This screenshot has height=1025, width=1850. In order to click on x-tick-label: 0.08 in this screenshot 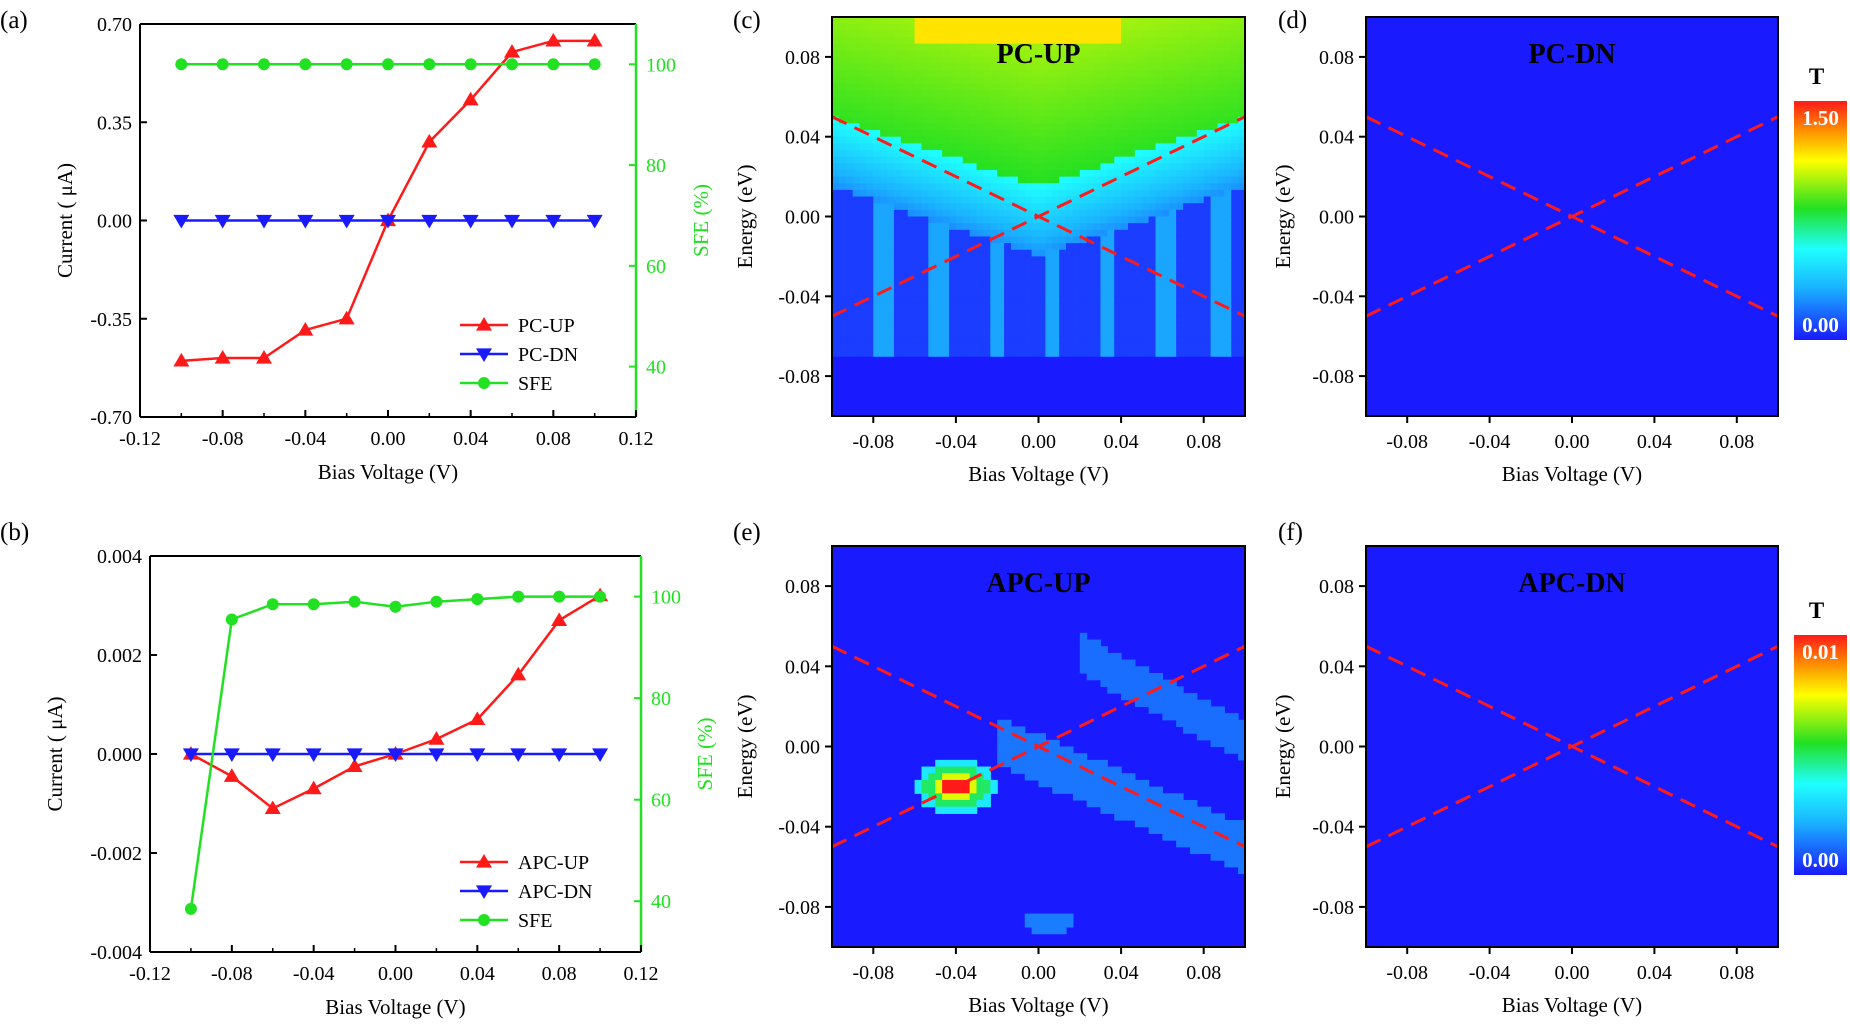, I will do `click(559, 974)`.